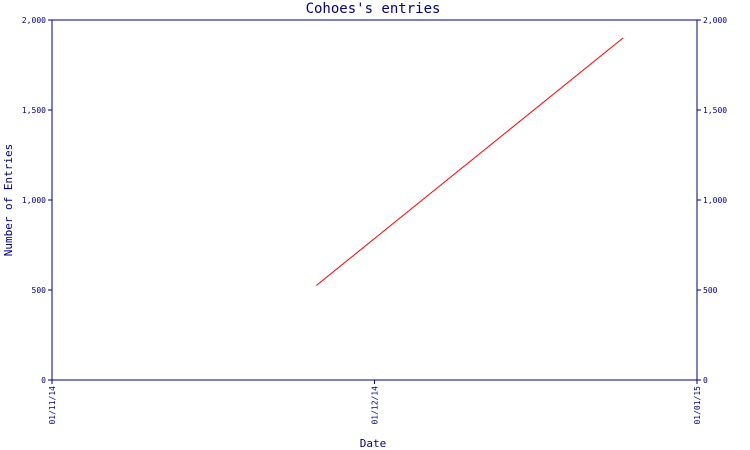  Describe the element at coordinates (43, 380) in the screenshot. I see `y-tick-label-left: 0` at that location.